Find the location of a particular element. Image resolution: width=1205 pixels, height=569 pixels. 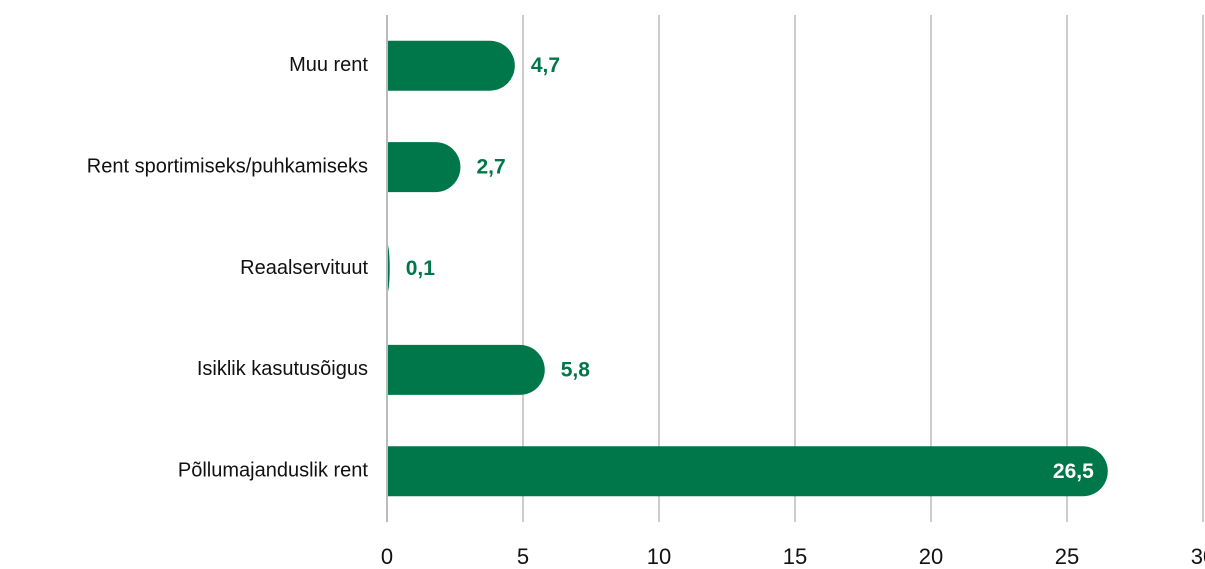

y-tick-label: Rent sportimiseks/puhkamiseks is located at coordinates (227, 166).